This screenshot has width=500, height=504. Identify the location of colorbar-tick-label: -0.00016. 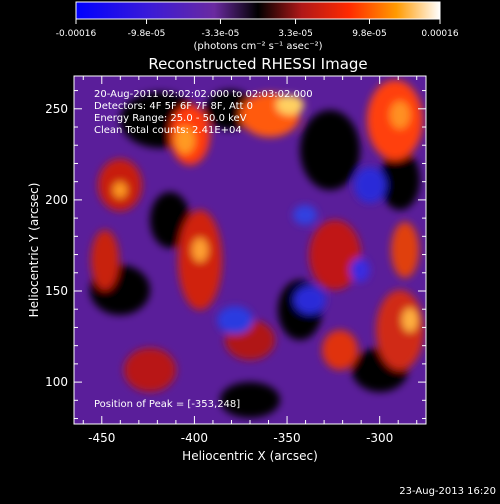
(76, 34).